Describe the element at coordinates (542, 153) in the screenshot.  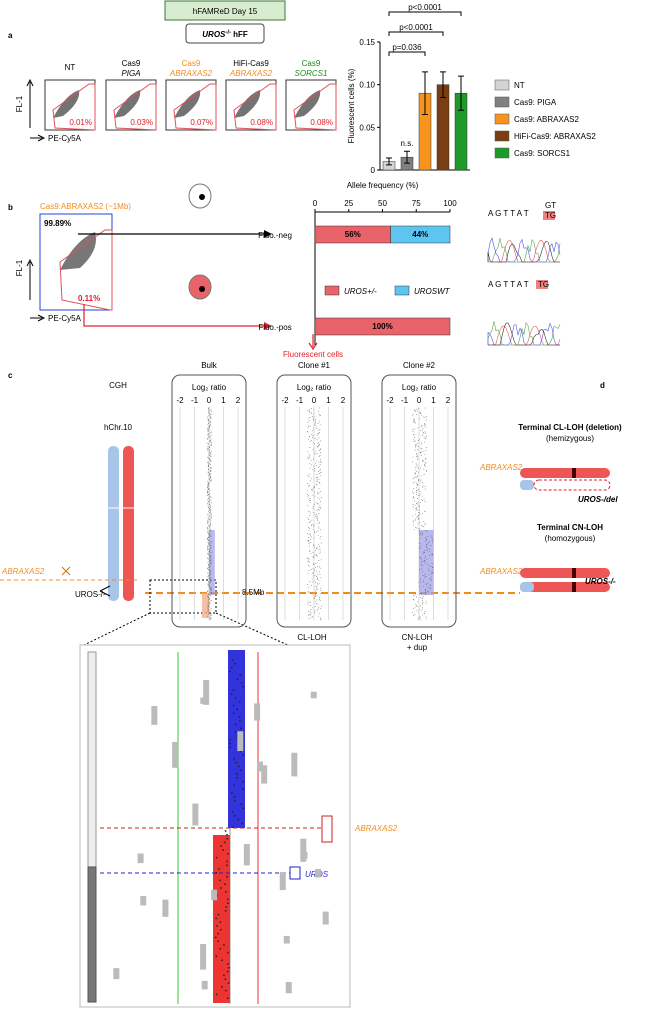
I see `legend-label: Cas9: SORCS1` at that location.